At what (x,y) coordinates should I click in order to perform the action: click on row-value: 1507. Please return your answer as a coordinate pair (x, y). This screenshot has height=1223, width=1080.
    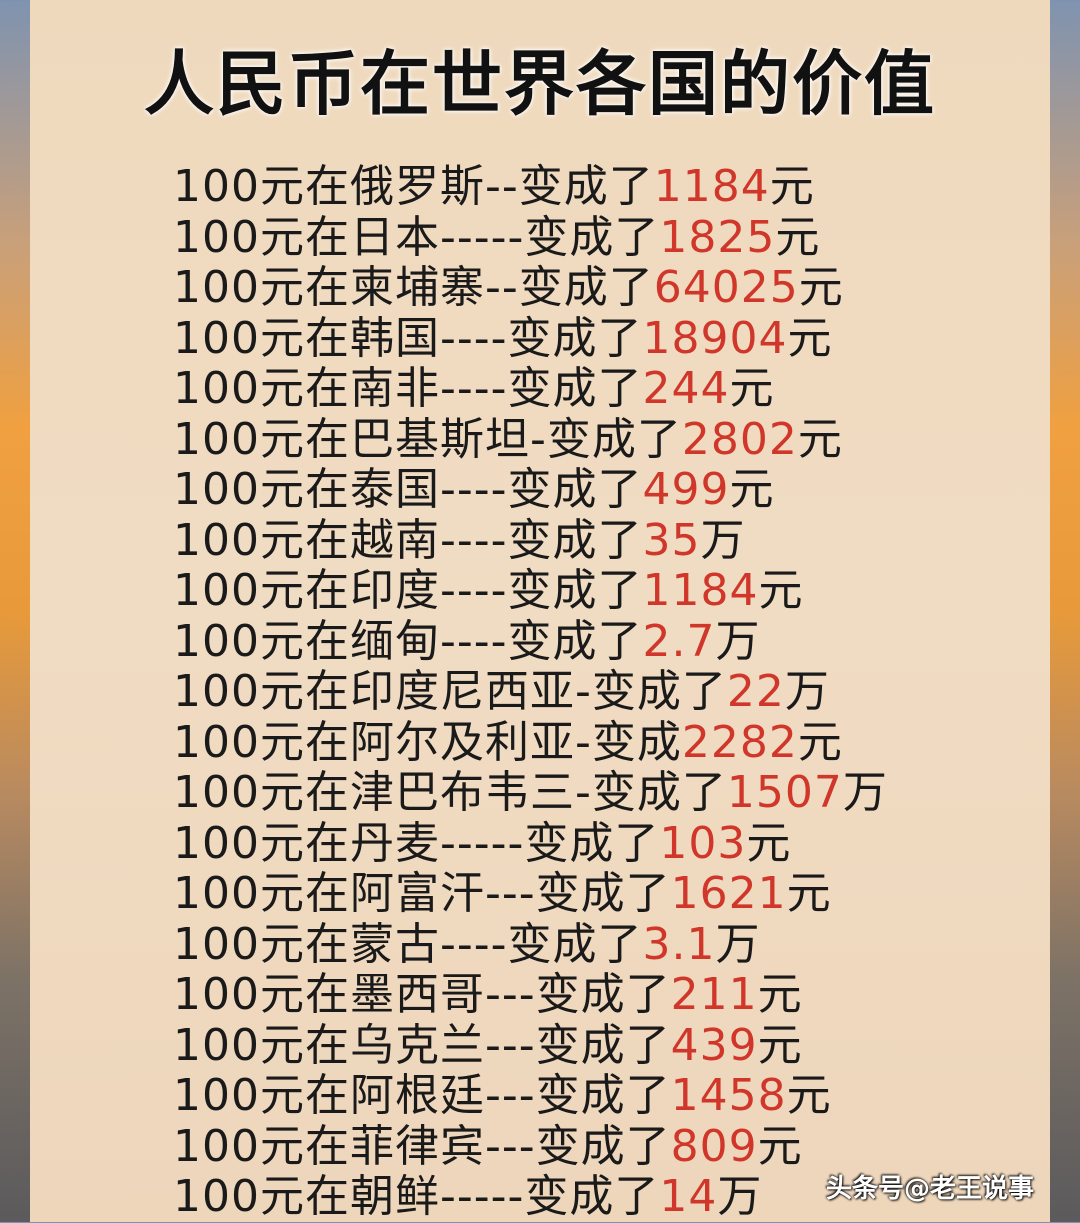
    Looking at the image, I should click on (784, 792).